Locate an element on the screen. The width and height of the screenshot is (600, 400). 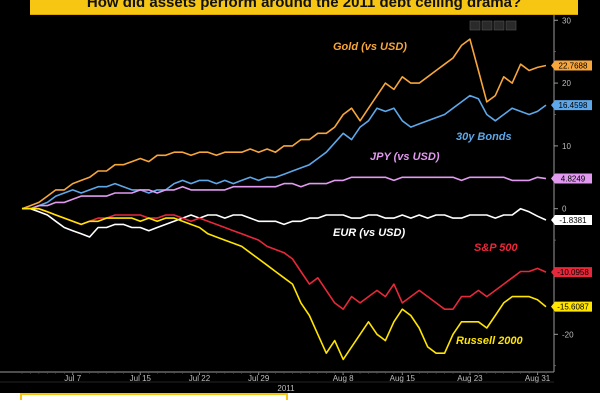
last-value-badge-gold-vs-usd: 22.7688 is located at coordinates (571, 65).